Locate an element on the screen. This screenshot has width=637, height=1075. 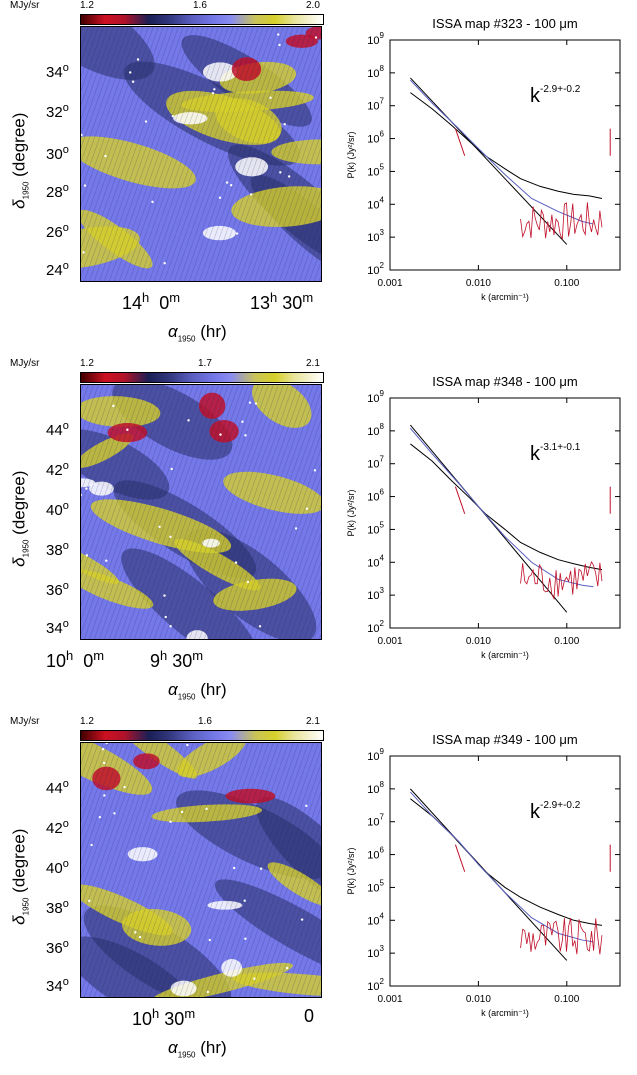
plot-title: ISSA map #349 - 100 μm is located at coordinates (505, 739).